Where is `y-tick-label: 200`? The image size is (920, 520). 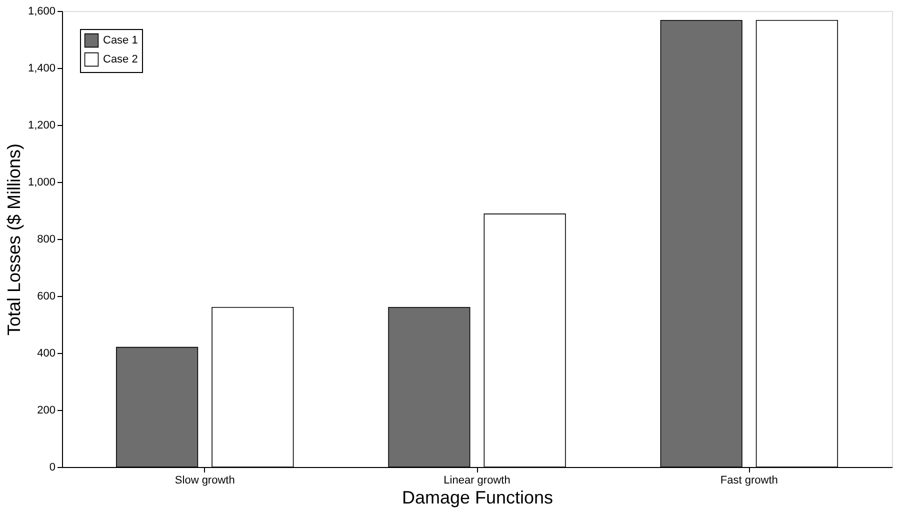 y-tick-label: 200 is located at coordinates (46, 410).